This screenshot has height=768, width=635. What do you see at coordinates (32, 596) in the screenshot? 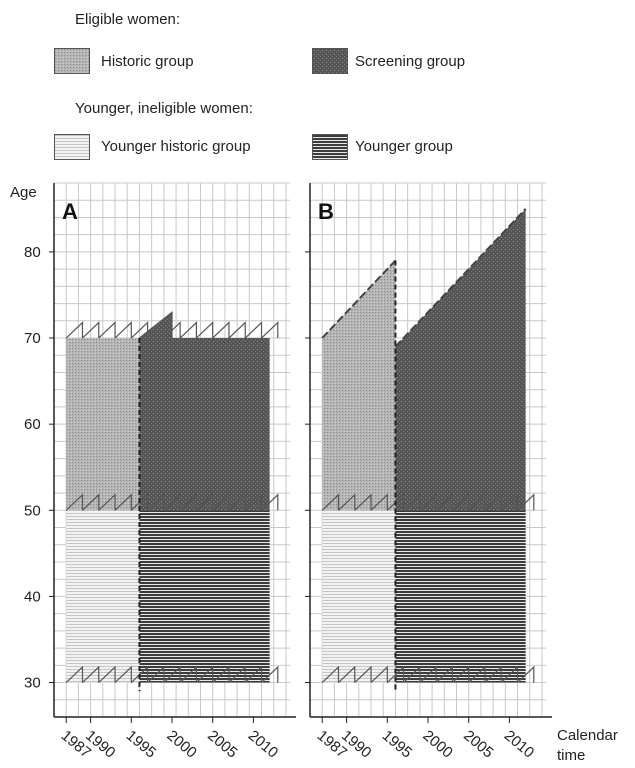
I see `y-tick-label: 40` at bounding box center [32, 596].